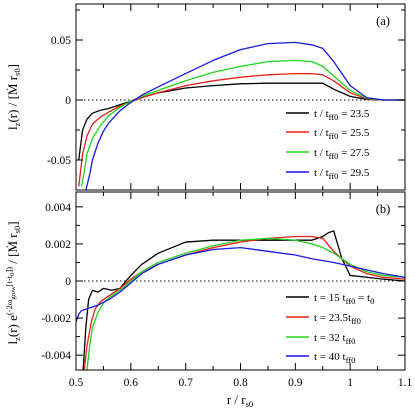 This screenshot has width=415, height=420. What do you see at coordinates (337, 319) in the screenshot?
I see `legend-b-label-2: t = 23.5tff0` at bounding box center [337, 319].